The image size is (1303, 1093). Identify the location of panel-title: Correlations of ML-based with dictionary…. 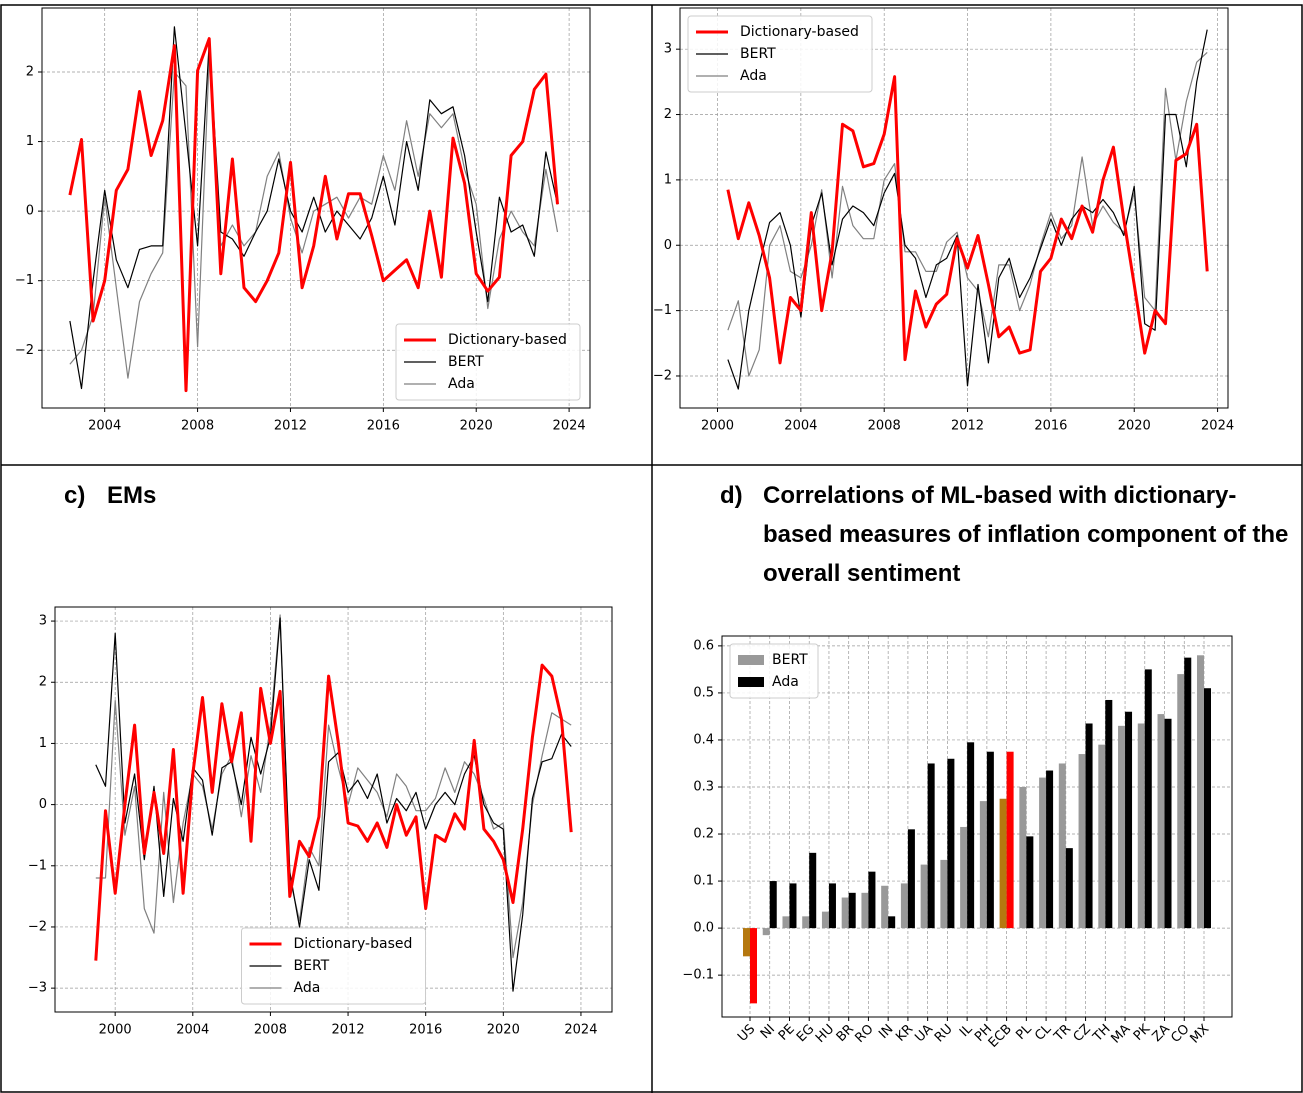
(1026, 534).